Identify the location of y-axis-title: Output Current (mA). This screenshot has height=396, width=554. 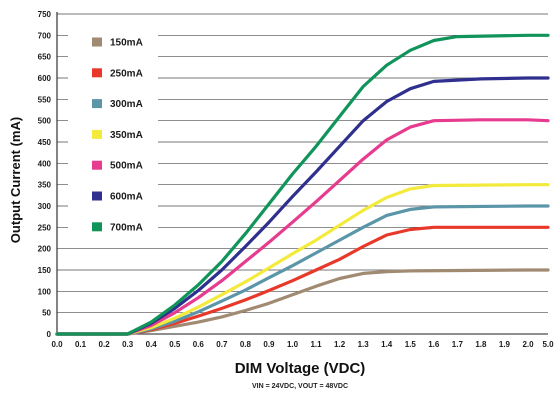
(15, 180).